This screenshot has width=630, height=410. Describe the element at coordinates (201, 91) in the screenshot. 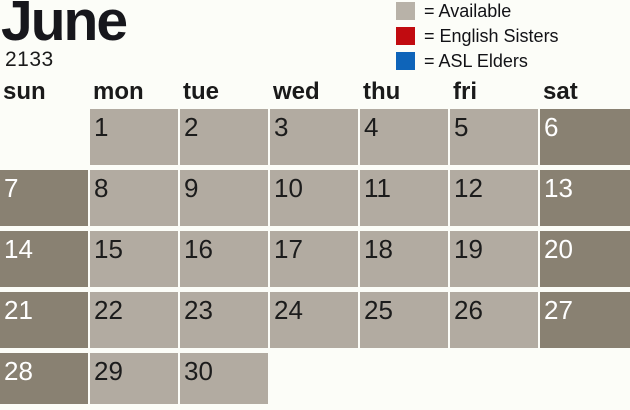

I see `weekday-label-tue: tue` at that location.